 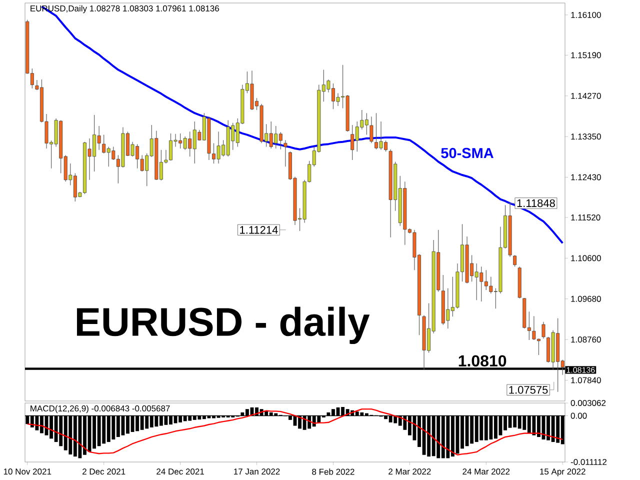 What do you see at coordinates (104, 471) in the screenshot?
I see `x-tick-label: 2 Dec 2021` at bounding box center [104, 471].